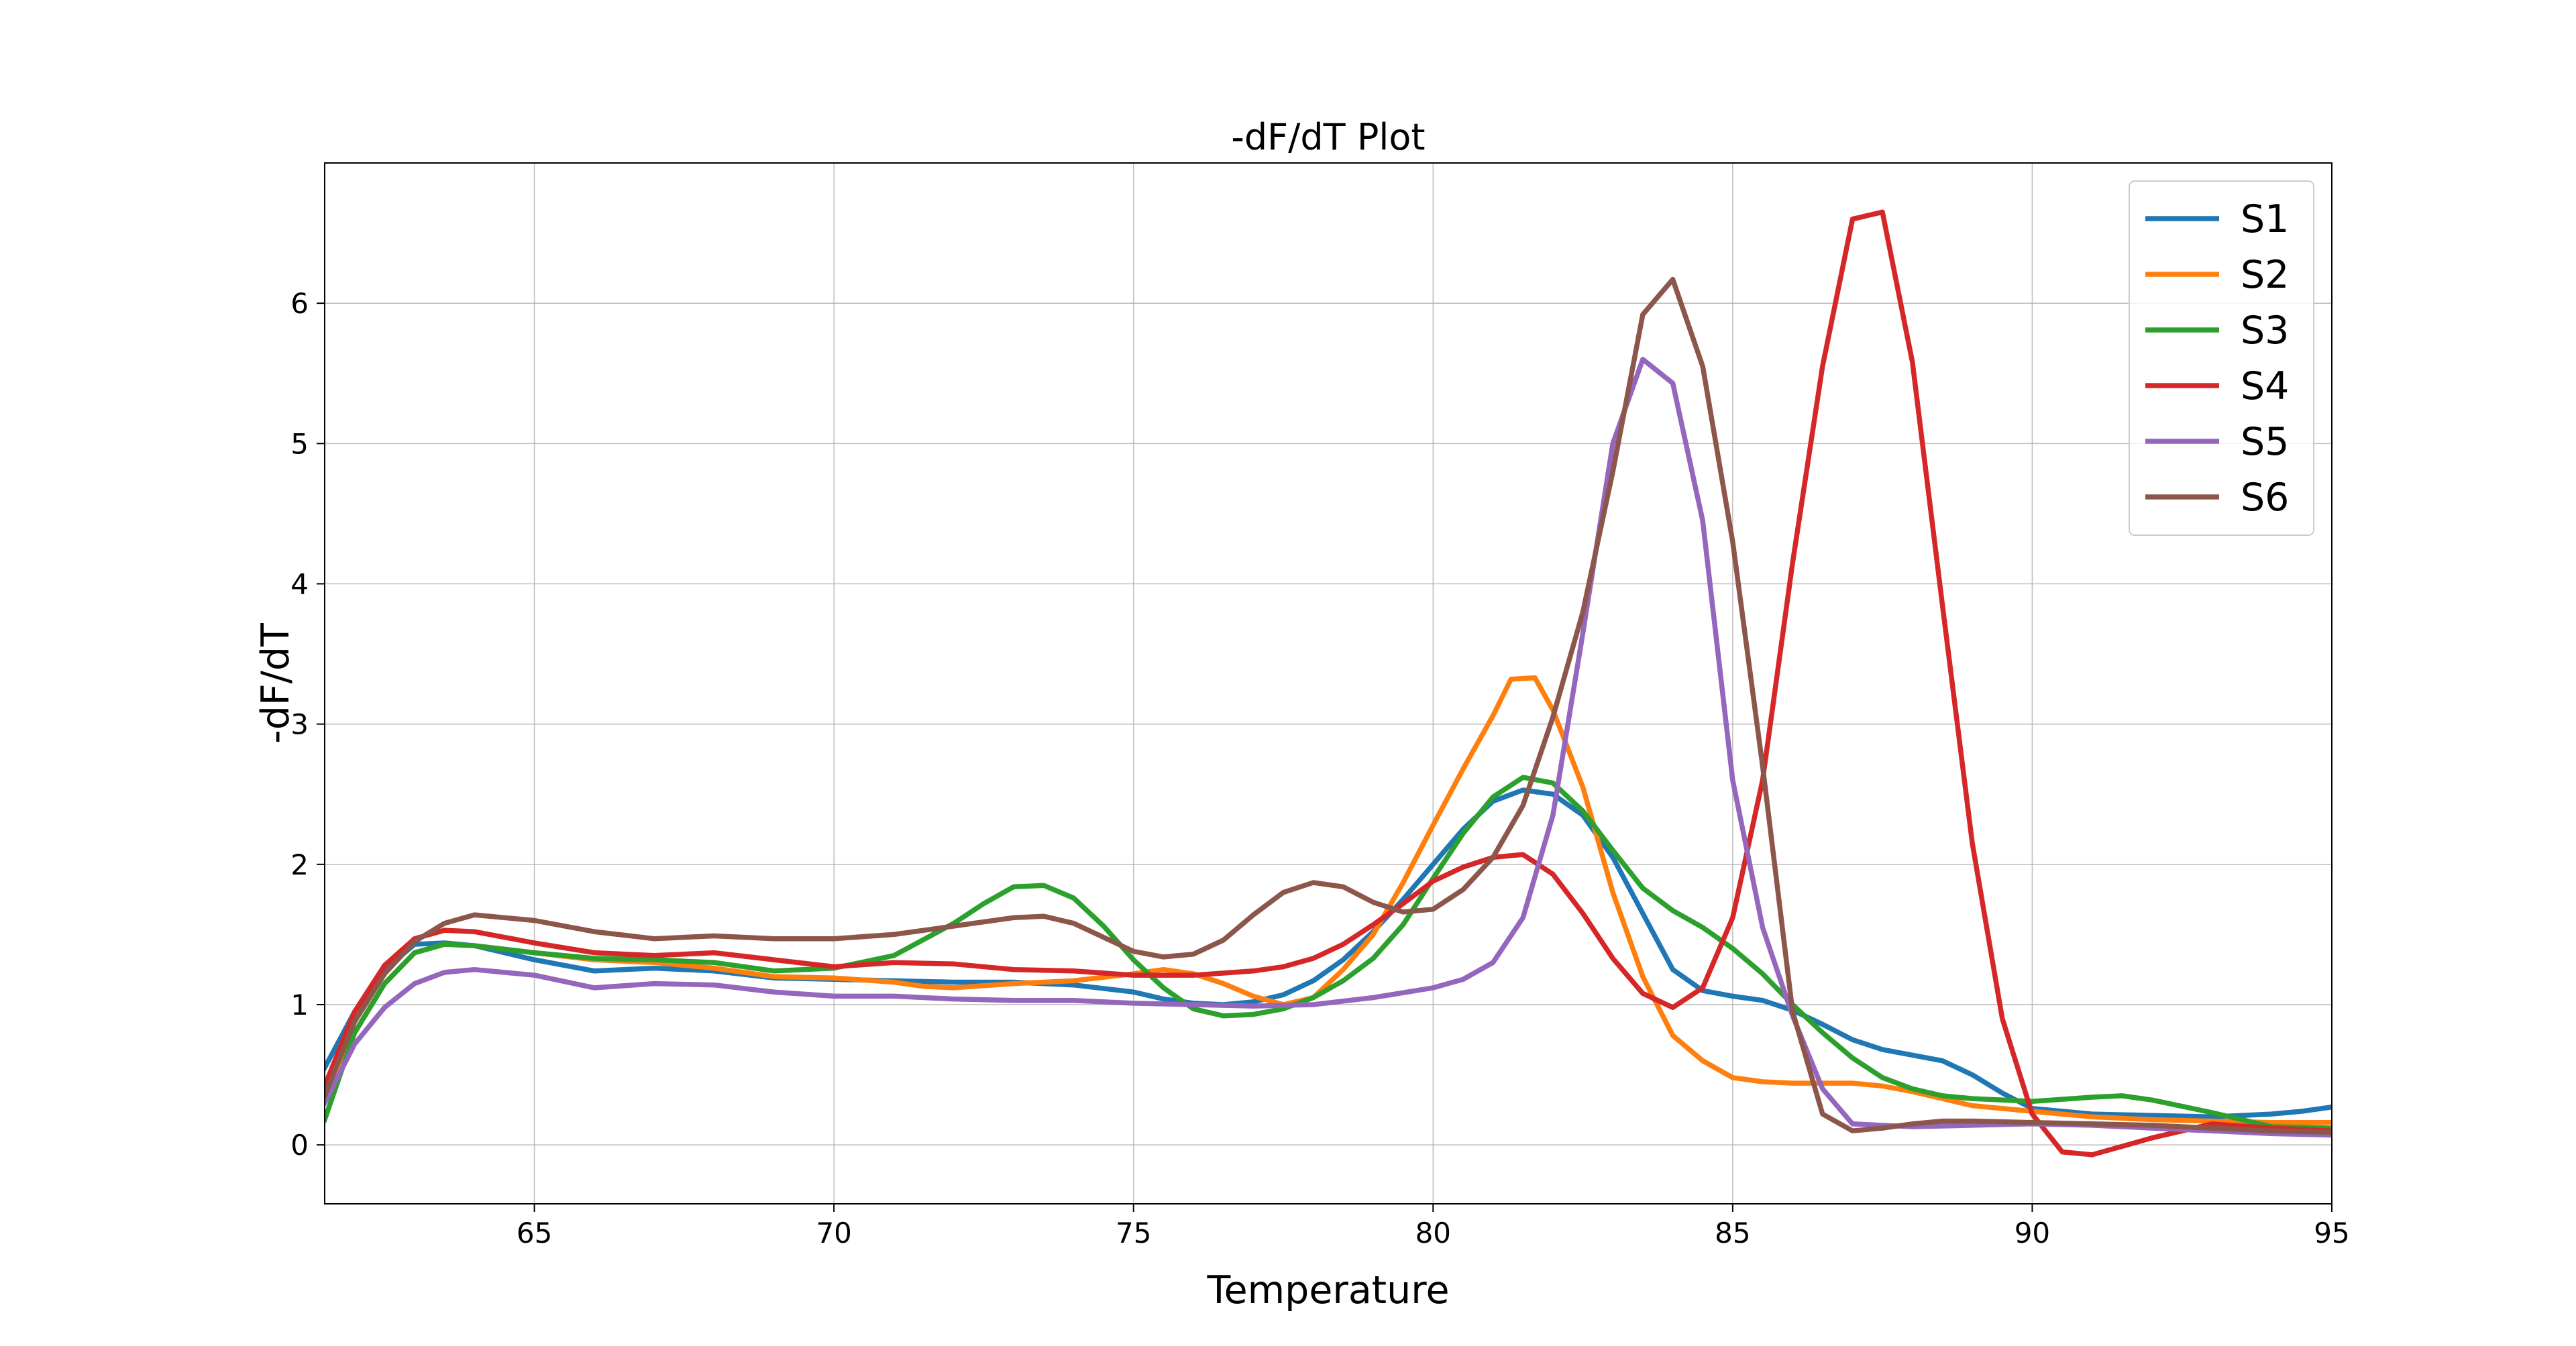 The image size is (2576, 1346). I want to click on legend-label: S1, so click(2265, 219).